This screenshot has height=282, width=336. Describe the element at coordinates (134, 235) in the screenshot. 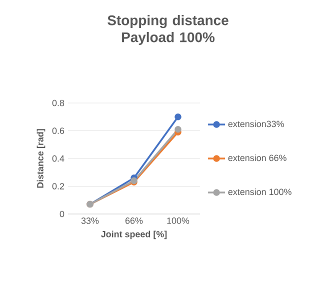

I see `x-axis-title: Joint speed [%]` at that location.